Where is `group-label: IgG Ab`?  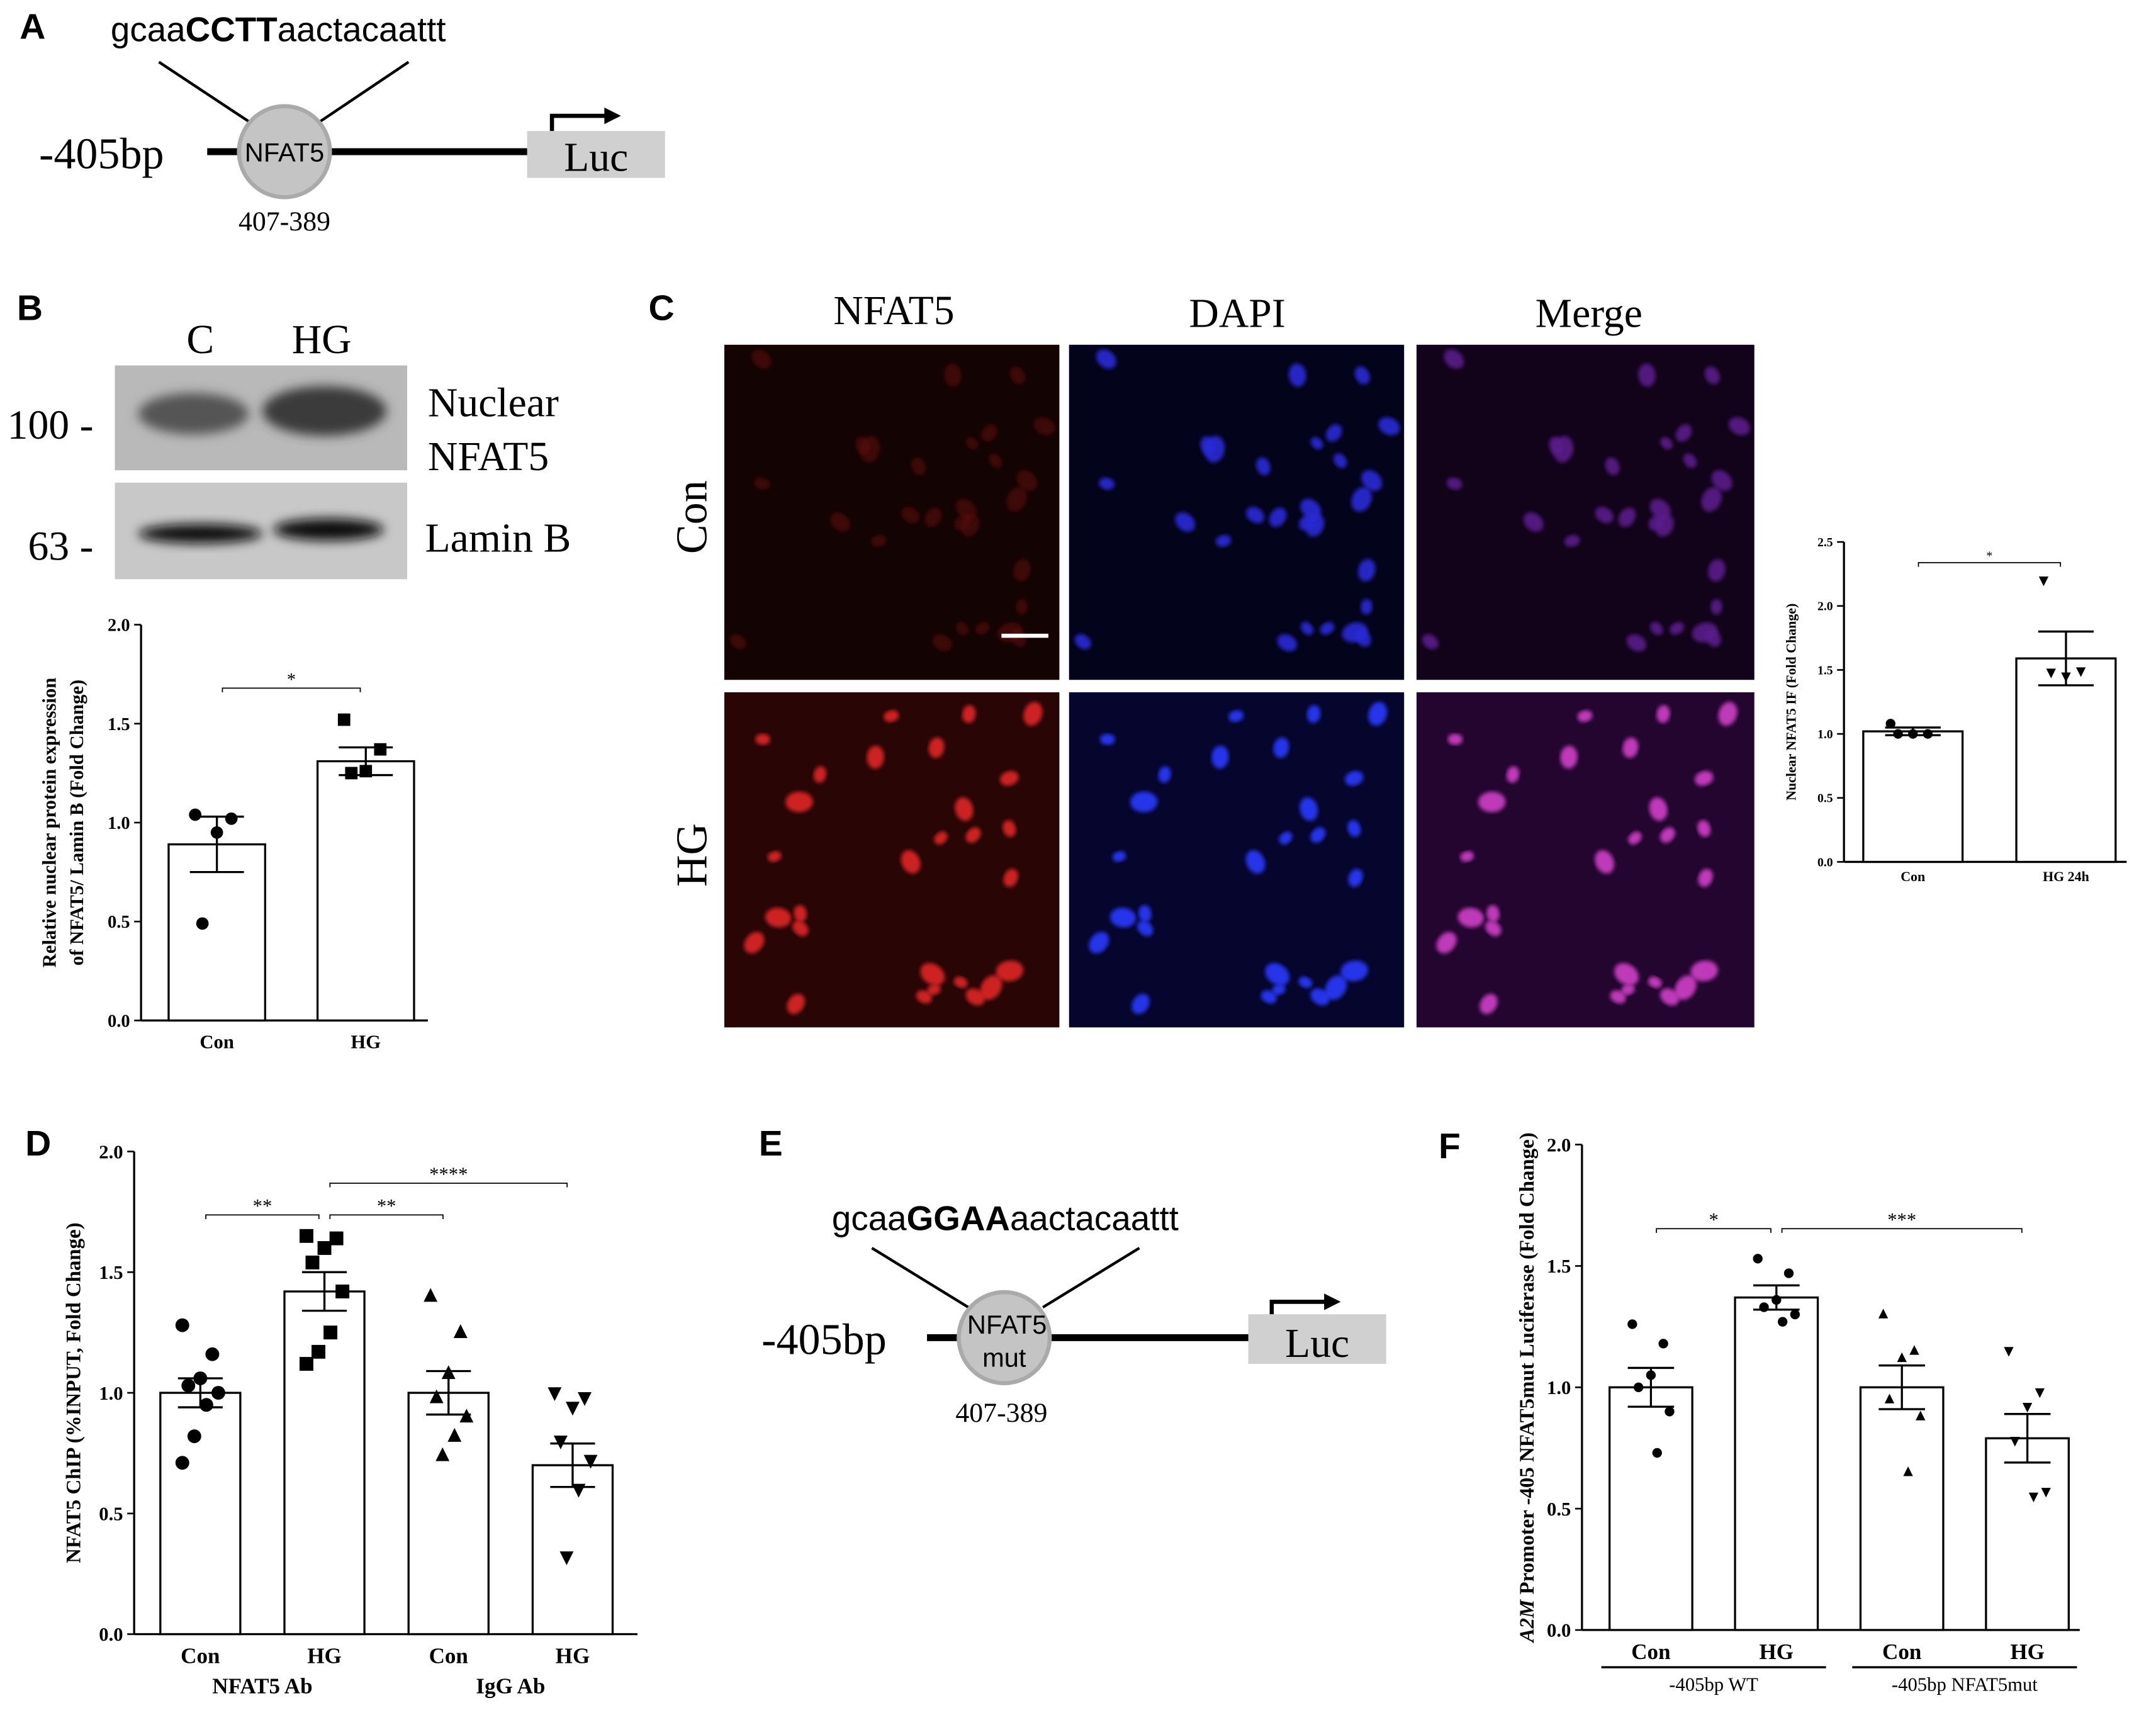
group-label: IgG Ab is located at coordinates (510, 1686).